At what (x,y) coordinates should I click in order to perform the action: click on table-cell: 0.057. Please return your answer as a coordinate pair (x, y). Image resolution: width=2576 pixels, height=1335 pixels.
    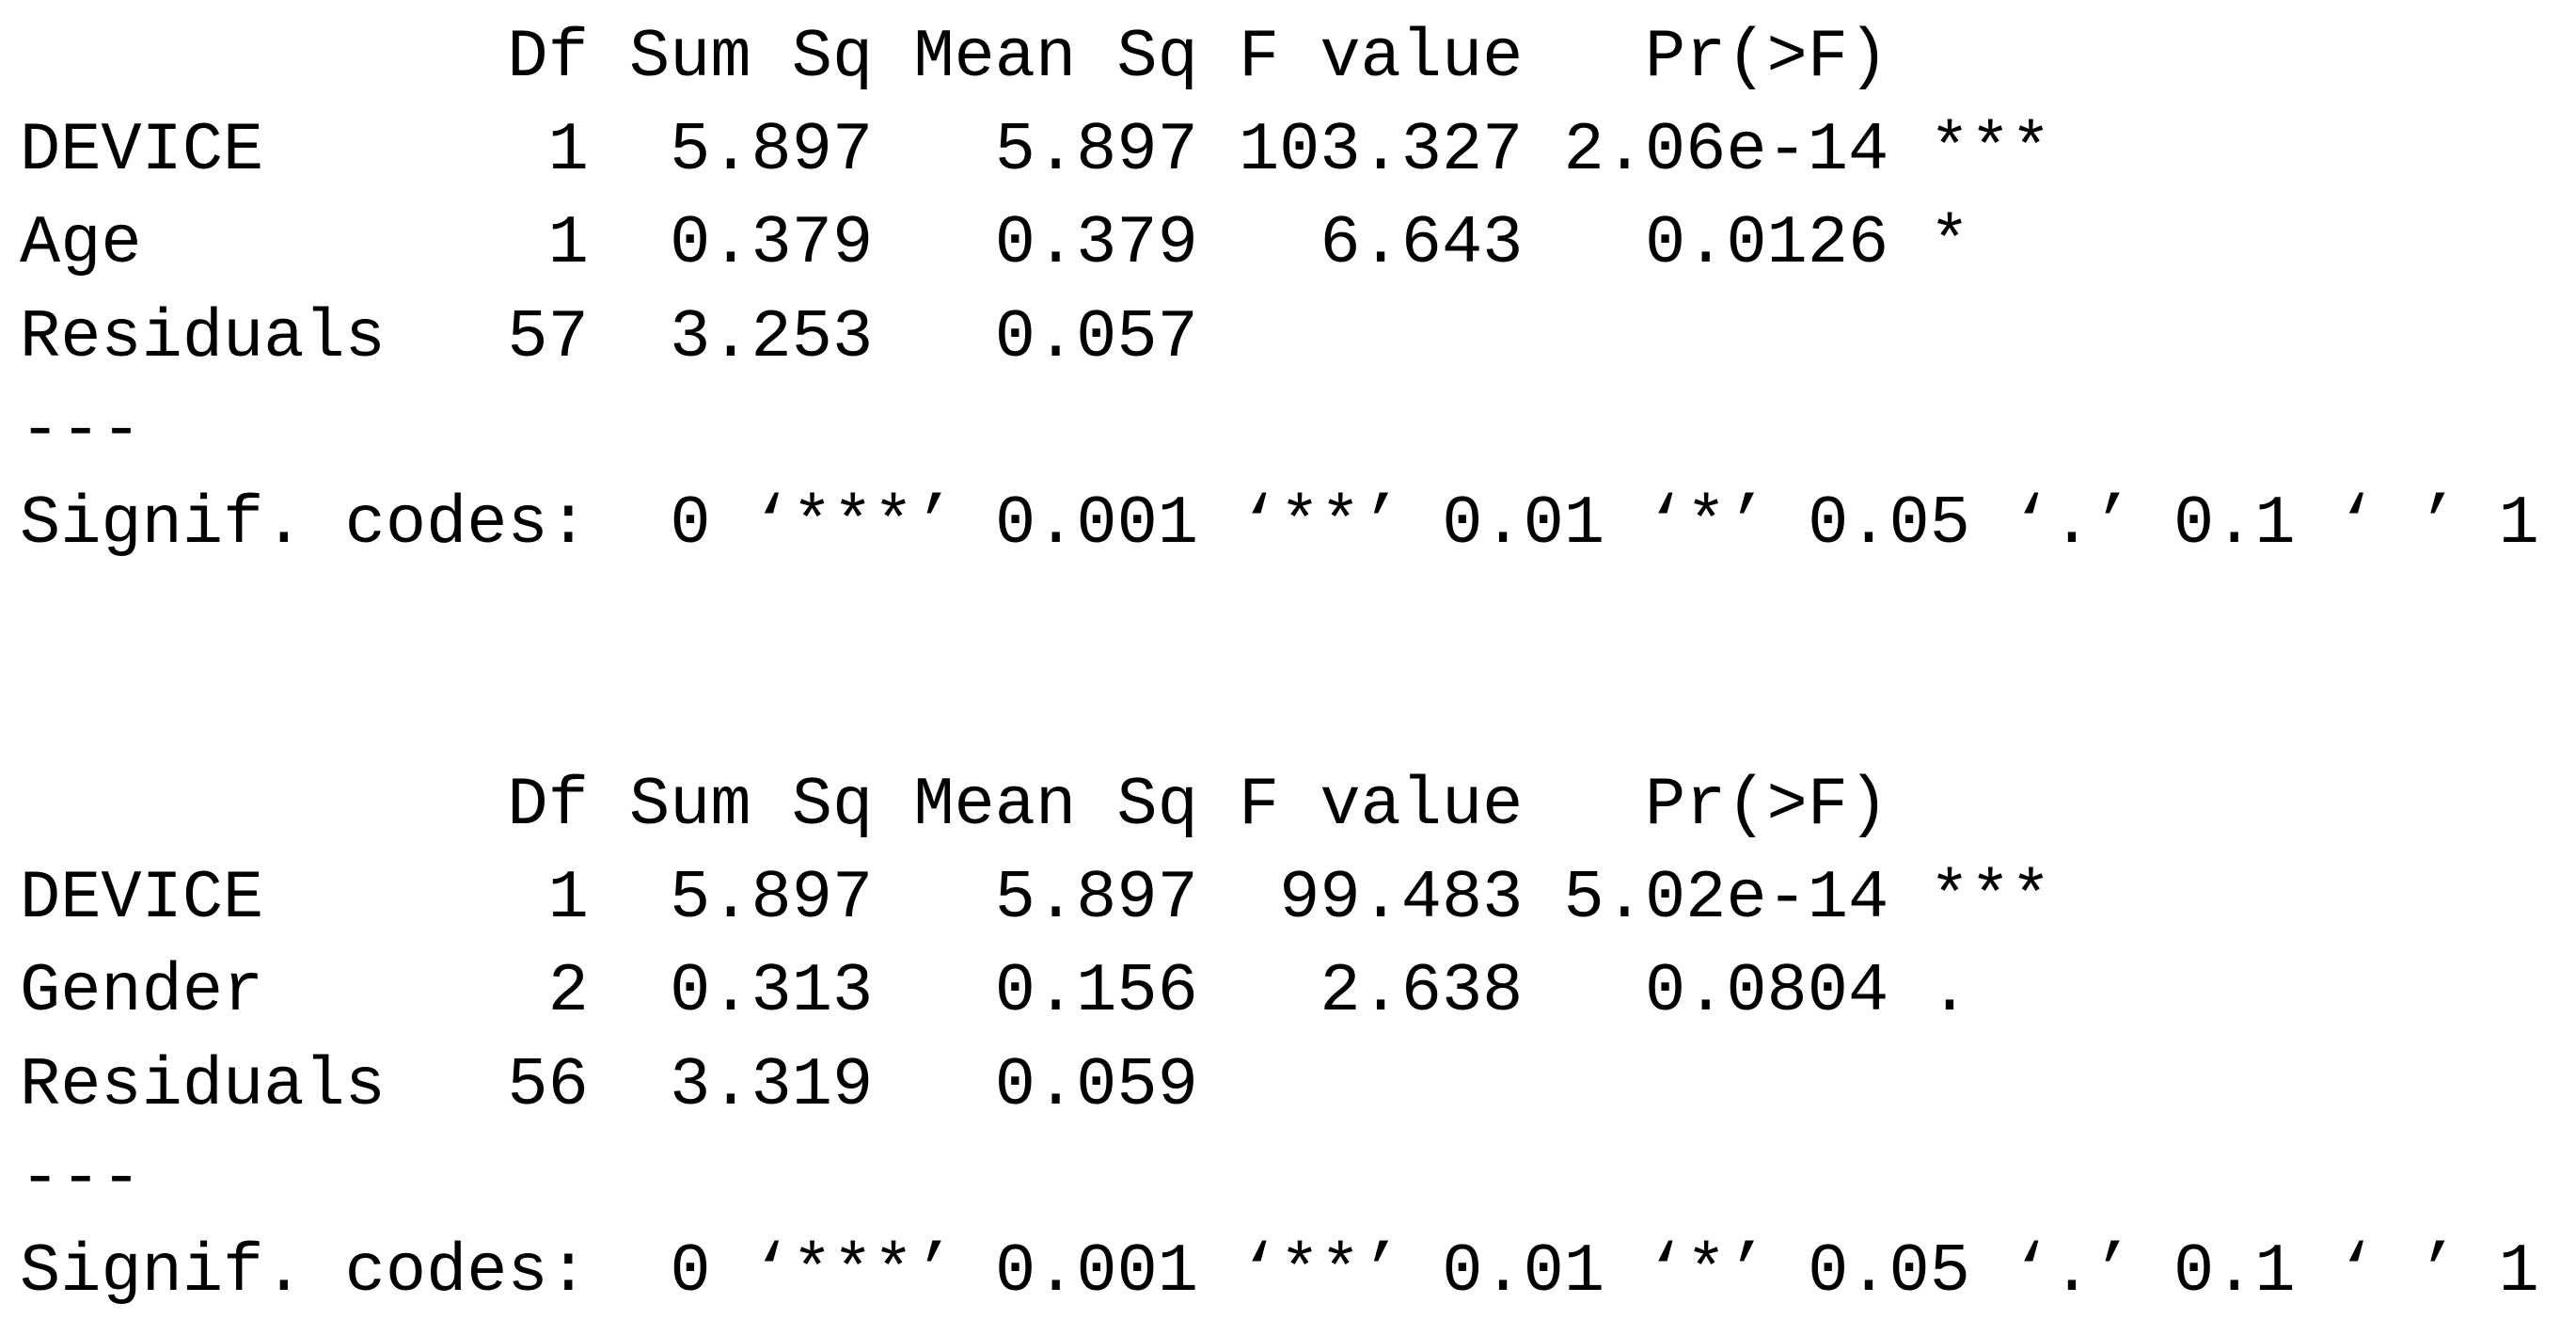
    Looking at the image, I should click on (1096, 337).